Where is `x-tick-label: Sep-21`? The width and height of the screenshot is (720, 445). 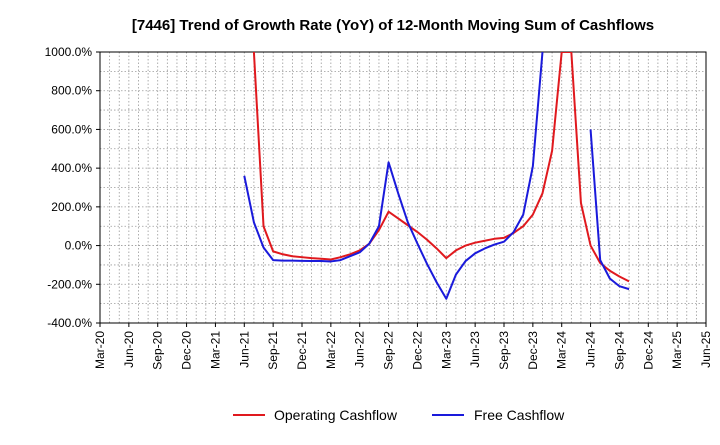 x-tick-label: Sep-21 is located at coordinates (273, 350).